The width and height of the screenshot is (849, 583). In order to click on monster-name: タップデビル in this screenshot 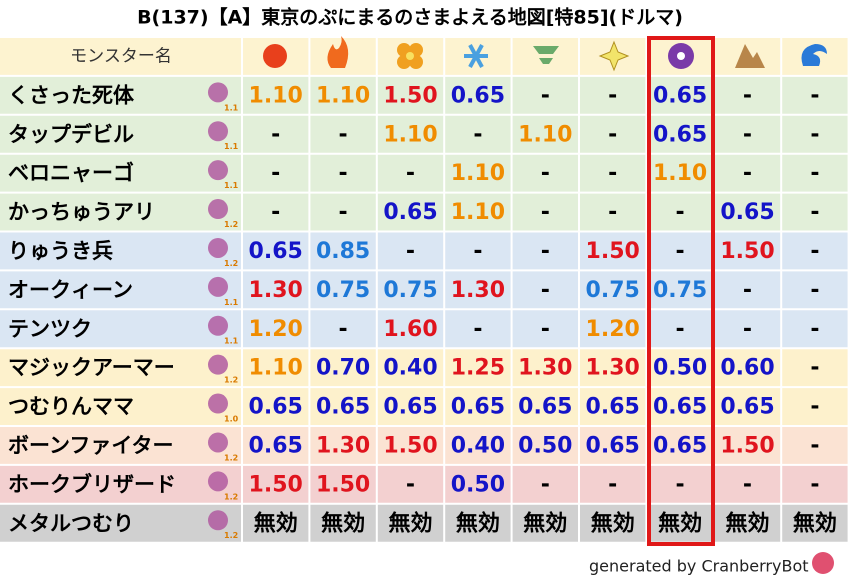, I will do `click(71, 134)`.